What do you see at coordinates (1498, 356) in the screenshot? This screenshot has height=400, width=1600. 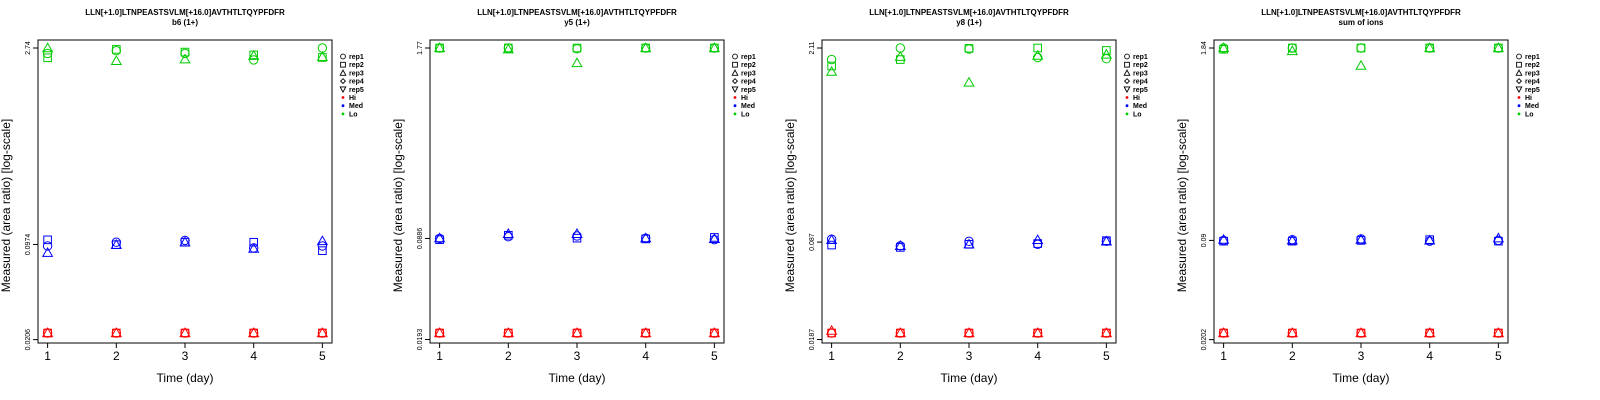 I see `x-tick-label: 5` at bounding box center [1498, 356].